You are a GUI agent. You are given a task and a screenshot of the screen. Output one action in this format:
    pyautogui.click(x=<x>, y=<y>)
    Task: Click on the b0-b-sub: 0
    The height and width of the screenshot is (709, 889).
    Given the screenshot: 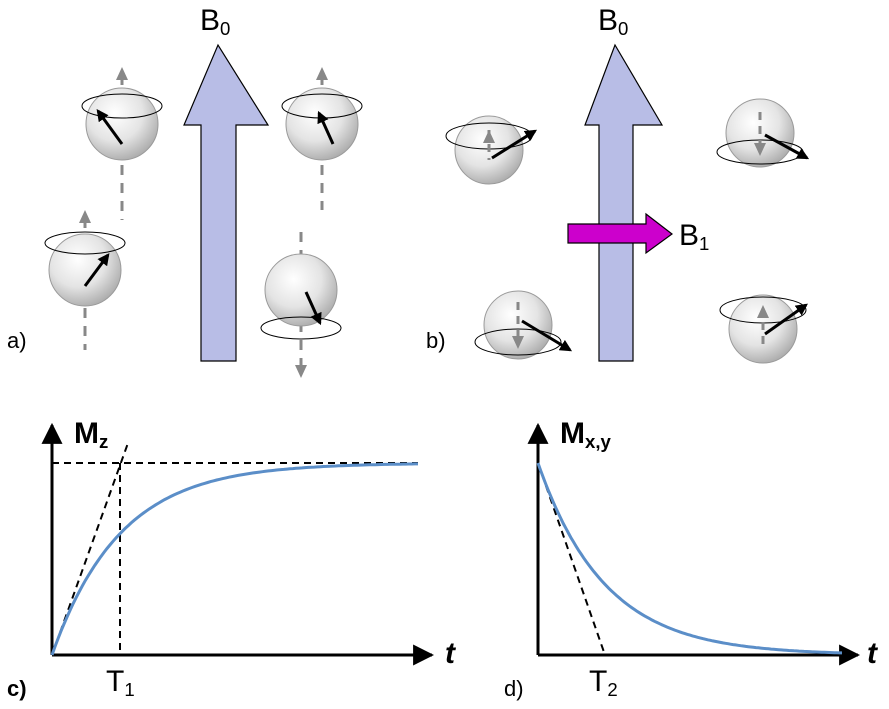 What is the action you would take?
    pyautogui.click(x=623, y=29)
    